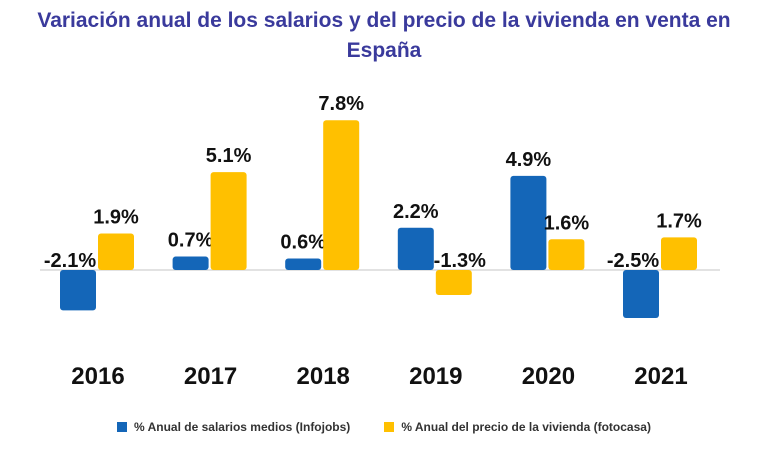 The image size is (768, 464). What do you see at coordinates (416, 212) in the screenshot?
I see `salary-label-2019: 2.2%` at bounding box center [416, 212].